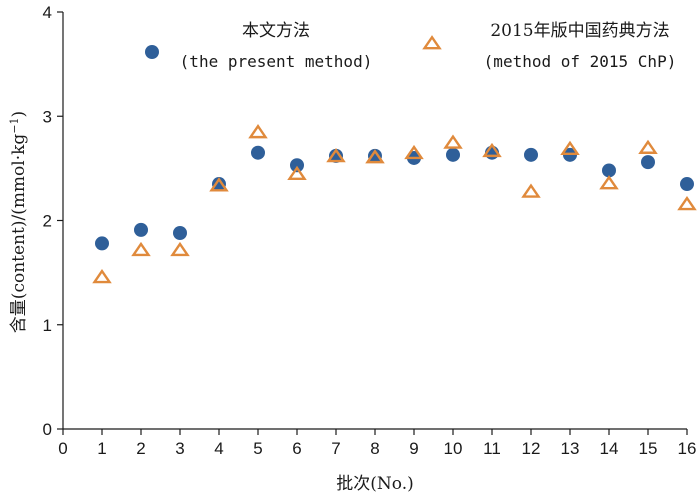  I want to click on x-tick-label: 1, so click(101, 448).